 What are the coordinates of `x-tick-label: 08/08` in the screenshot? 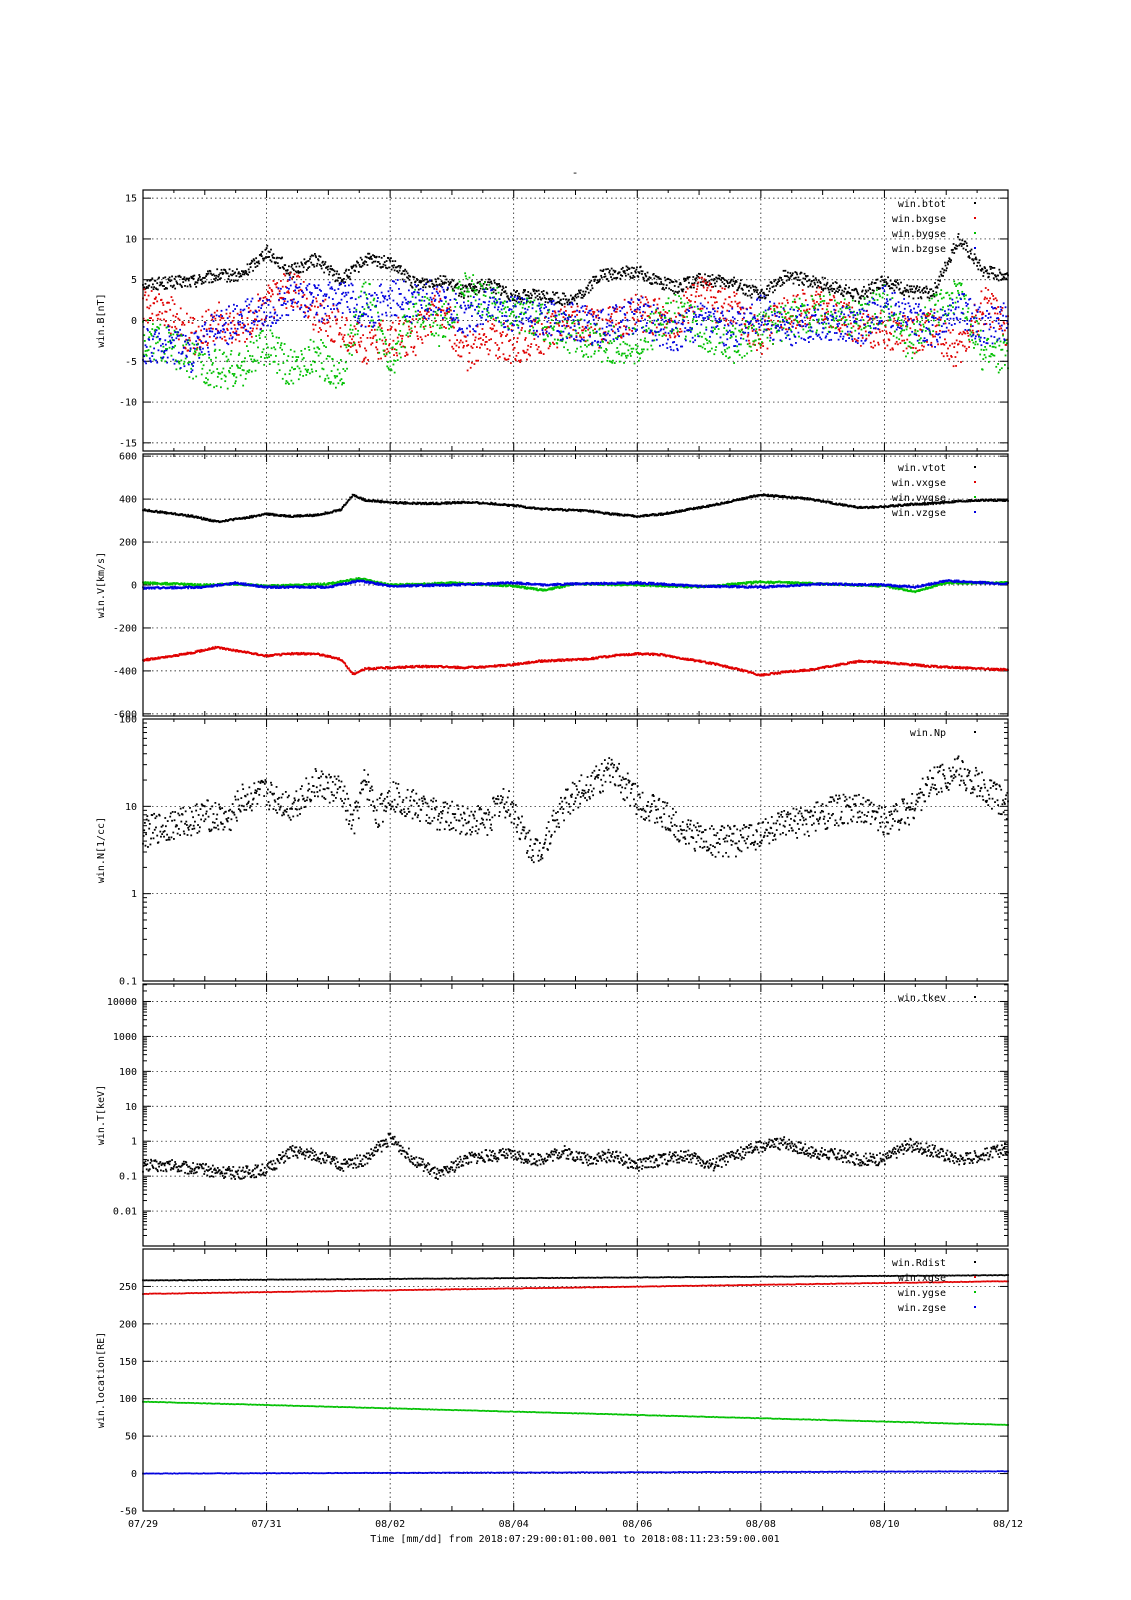 It's located at (761, 1524).